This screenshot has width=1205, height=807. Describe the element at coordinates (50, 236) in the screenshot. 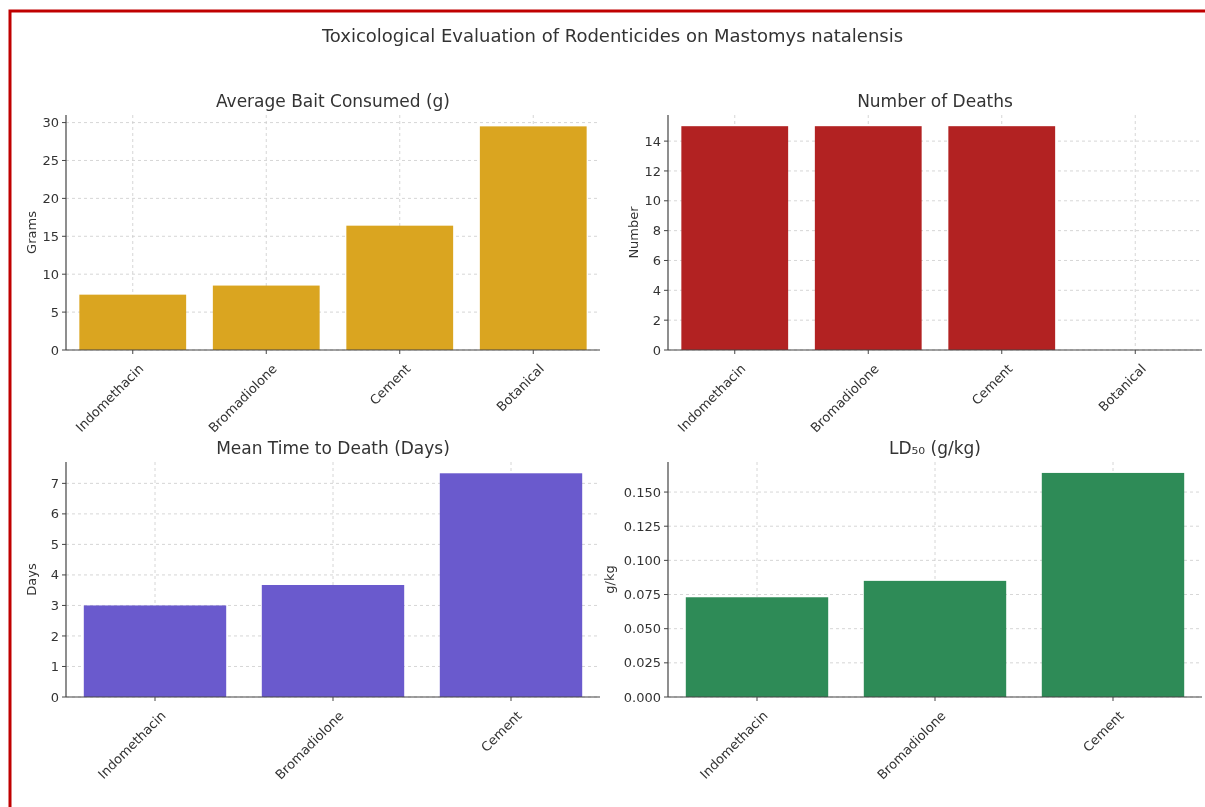

I see `y-tick-label: 15` at that location.